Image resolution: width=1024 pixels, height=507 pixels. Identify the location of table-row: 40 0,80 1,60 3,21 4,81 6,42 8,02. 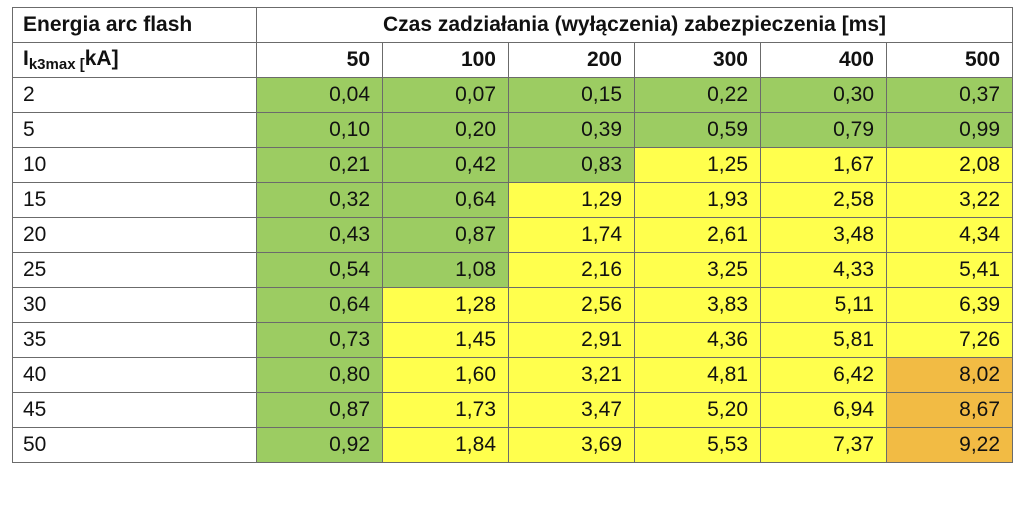
(513, 375).